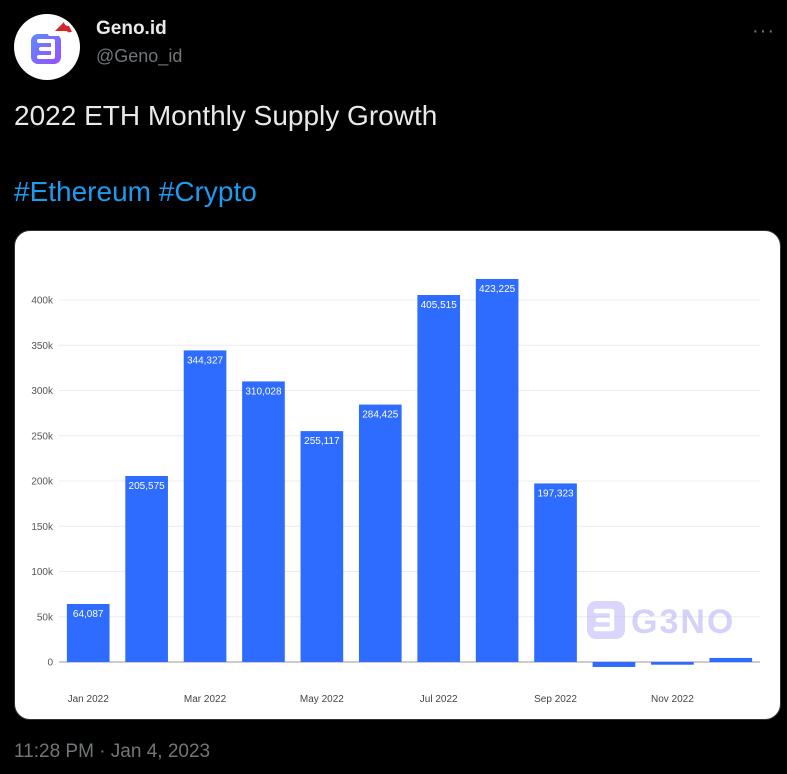  What do you see at coordinates (88, 633) in the screenshot?
I see `bar-jan-2022` at bounding box center [88, 633].